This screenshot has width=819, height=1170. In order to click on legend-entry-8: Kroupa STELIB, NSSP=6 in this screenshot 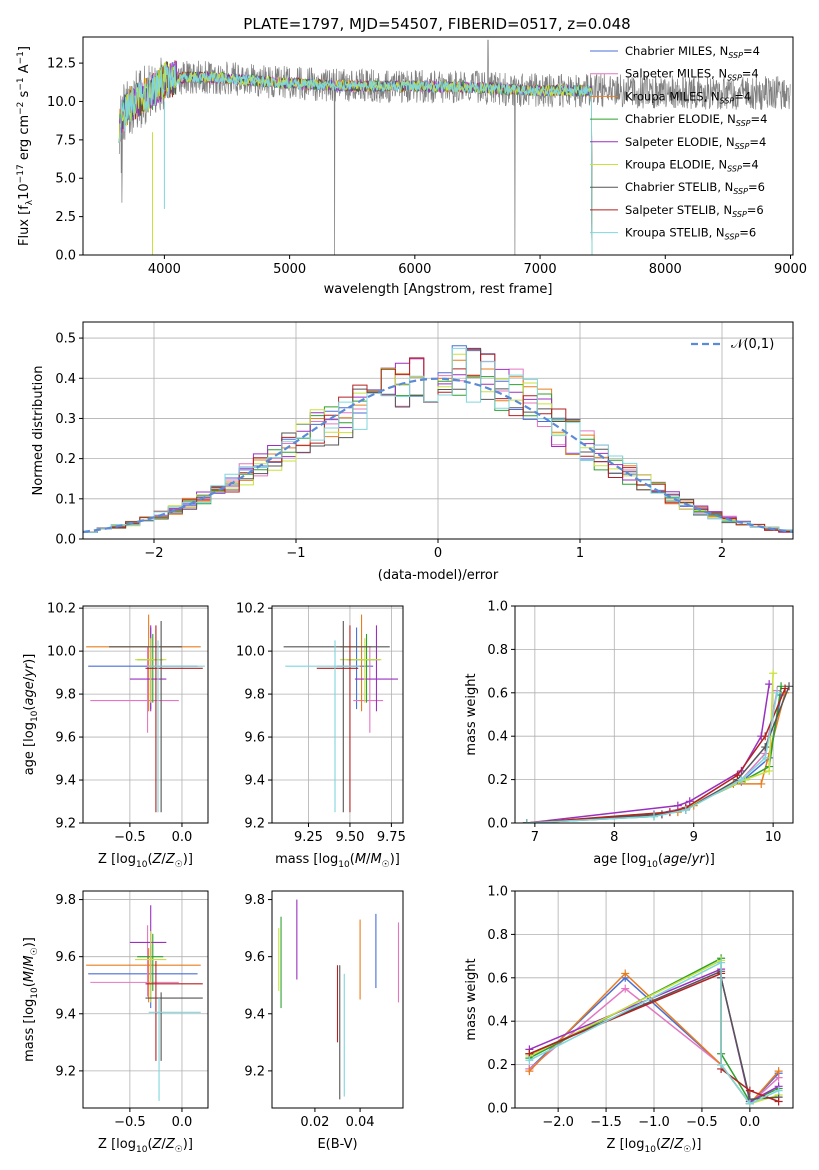, I will do `click(690, 234)`.